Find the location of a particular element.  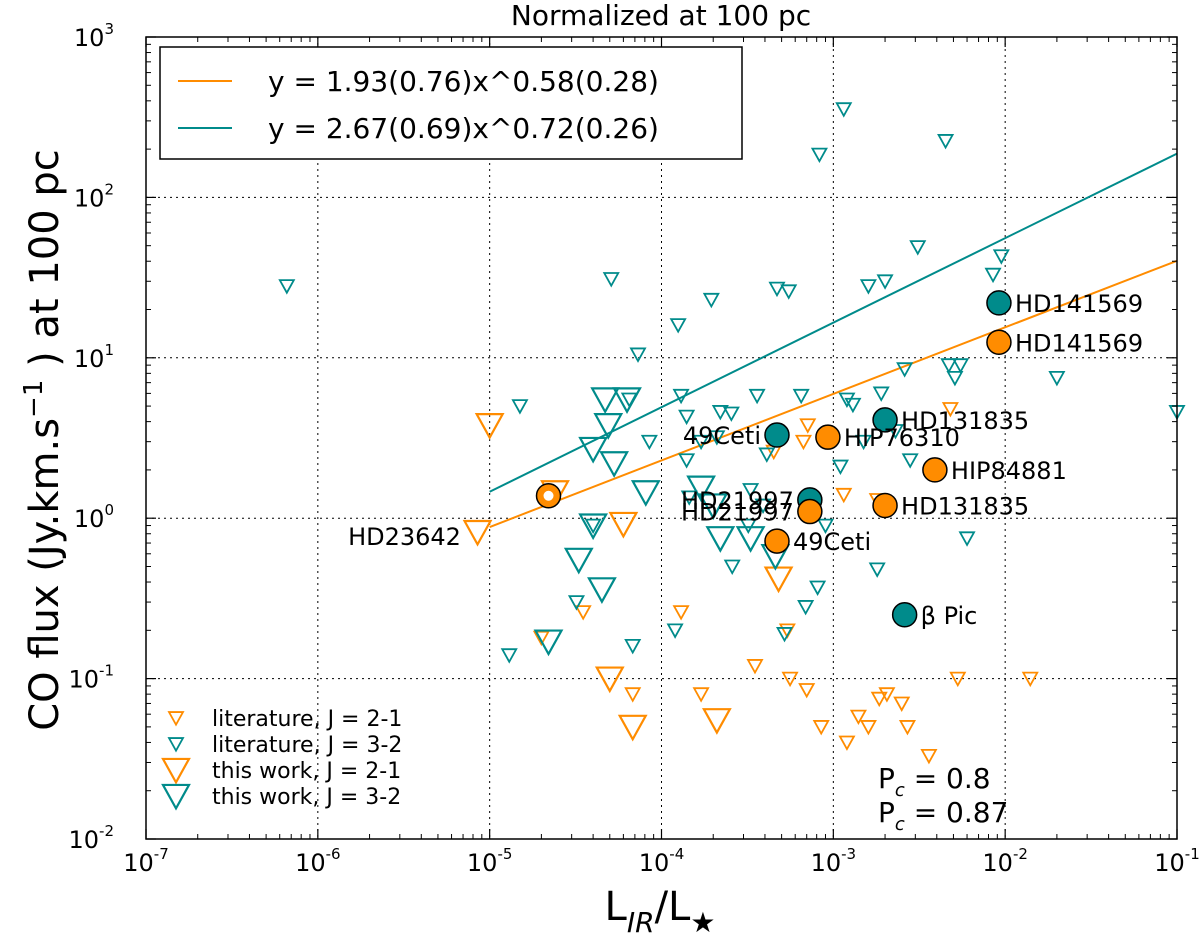

y-tick-label: 10¹ is located at coordinates (94, 357).